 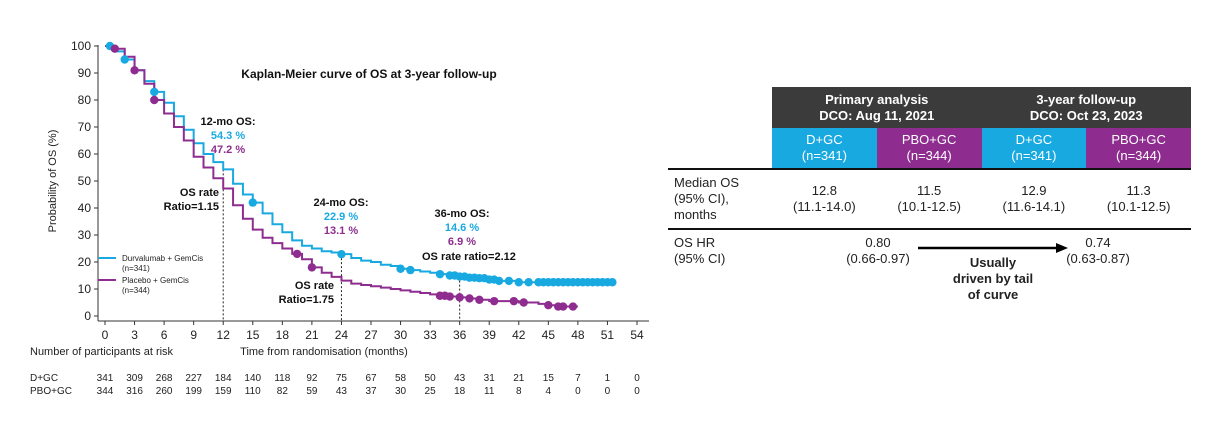 I want to click on x-tick-label: 45, so click(x=549, y=335).